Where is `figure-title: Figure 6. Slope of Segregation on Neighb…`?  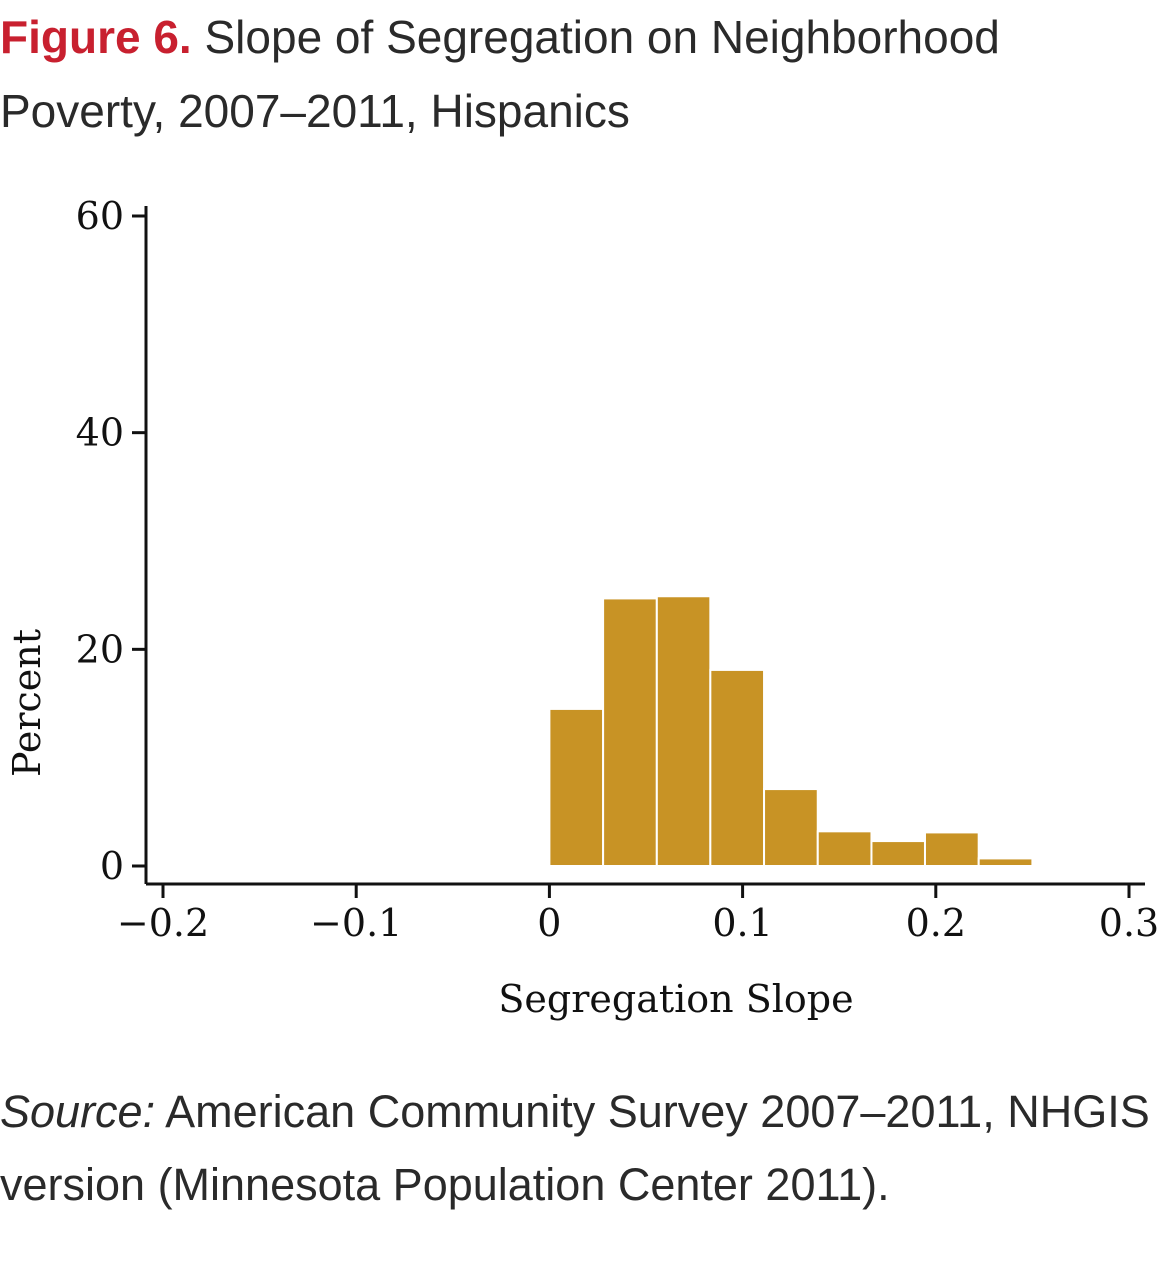 figure-title: Figure 6. Slope of Segregation on Neighb… is located at coordinates (579, 74).